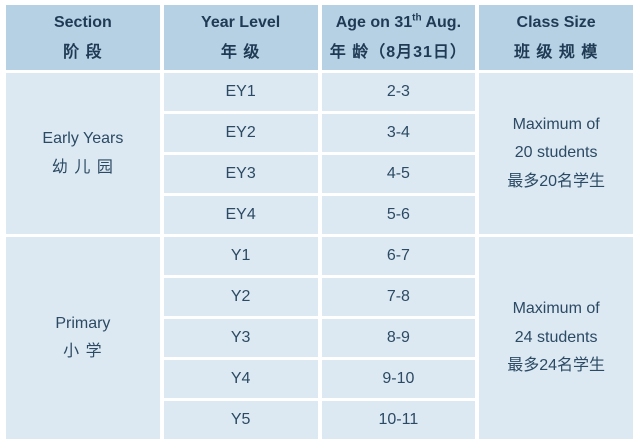 The image size is (642, 447). I want to click on section-name-en: Primary, so click(83, 323).